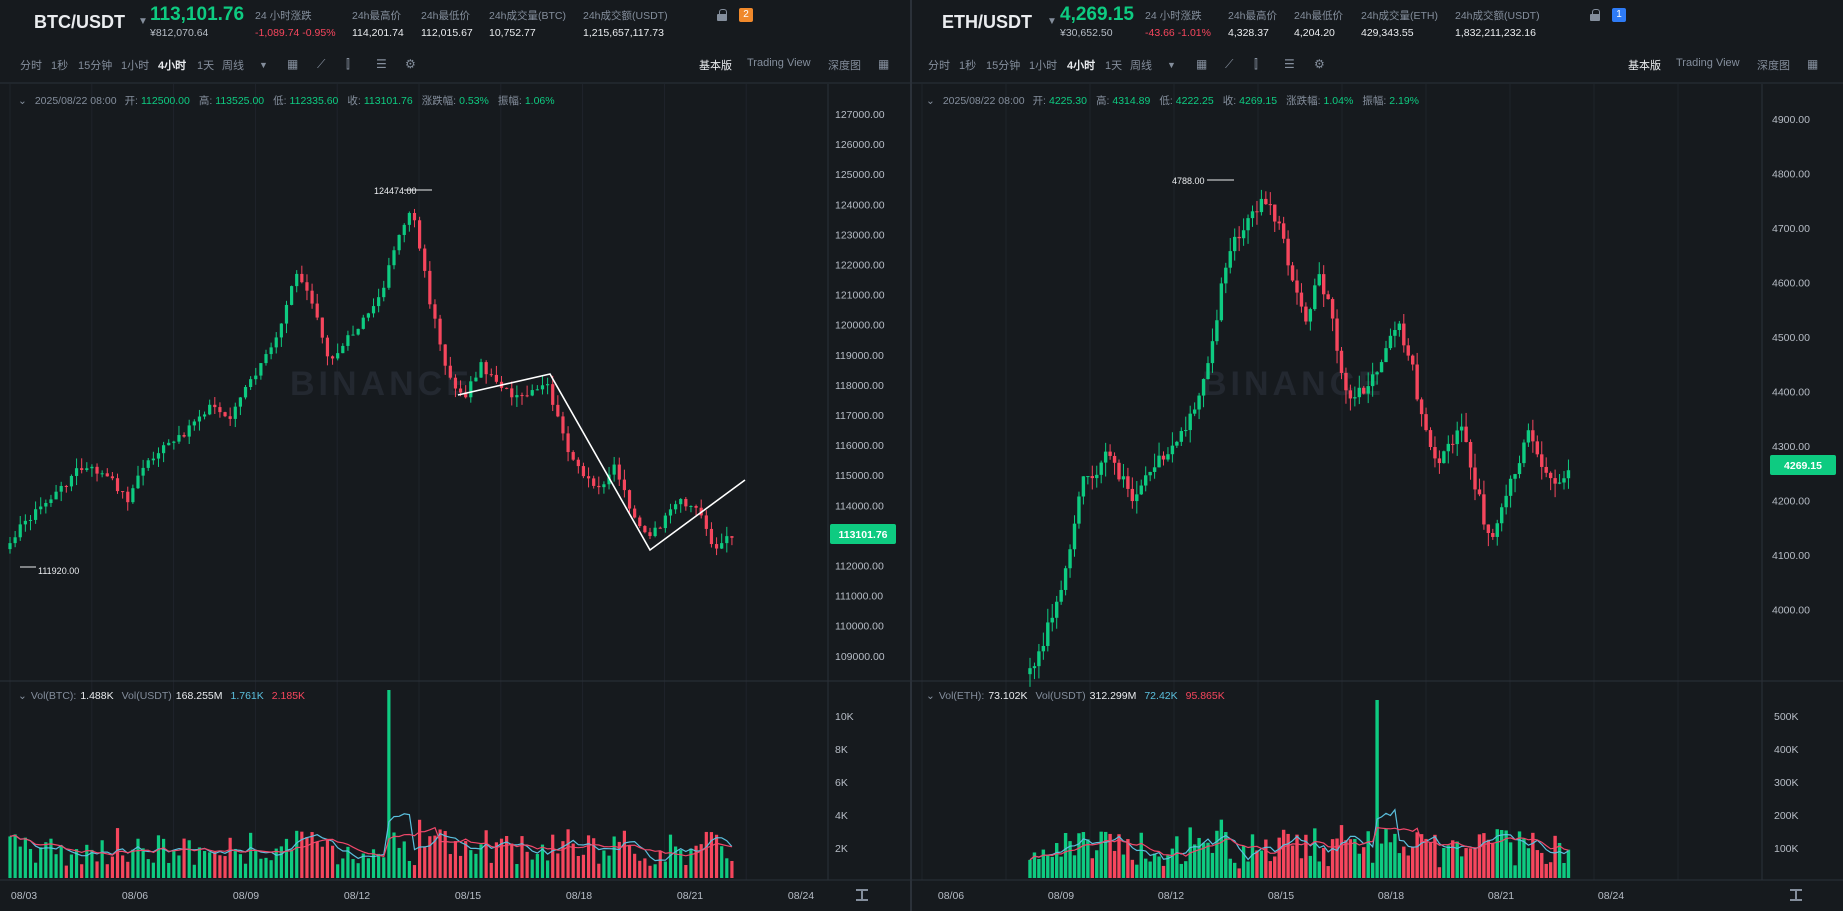 This screenshot has width=1843, height=911. Describe the element at coordinates (859, 356) in the screenshot. I see `price-axis-label: 119000.00` at that location.